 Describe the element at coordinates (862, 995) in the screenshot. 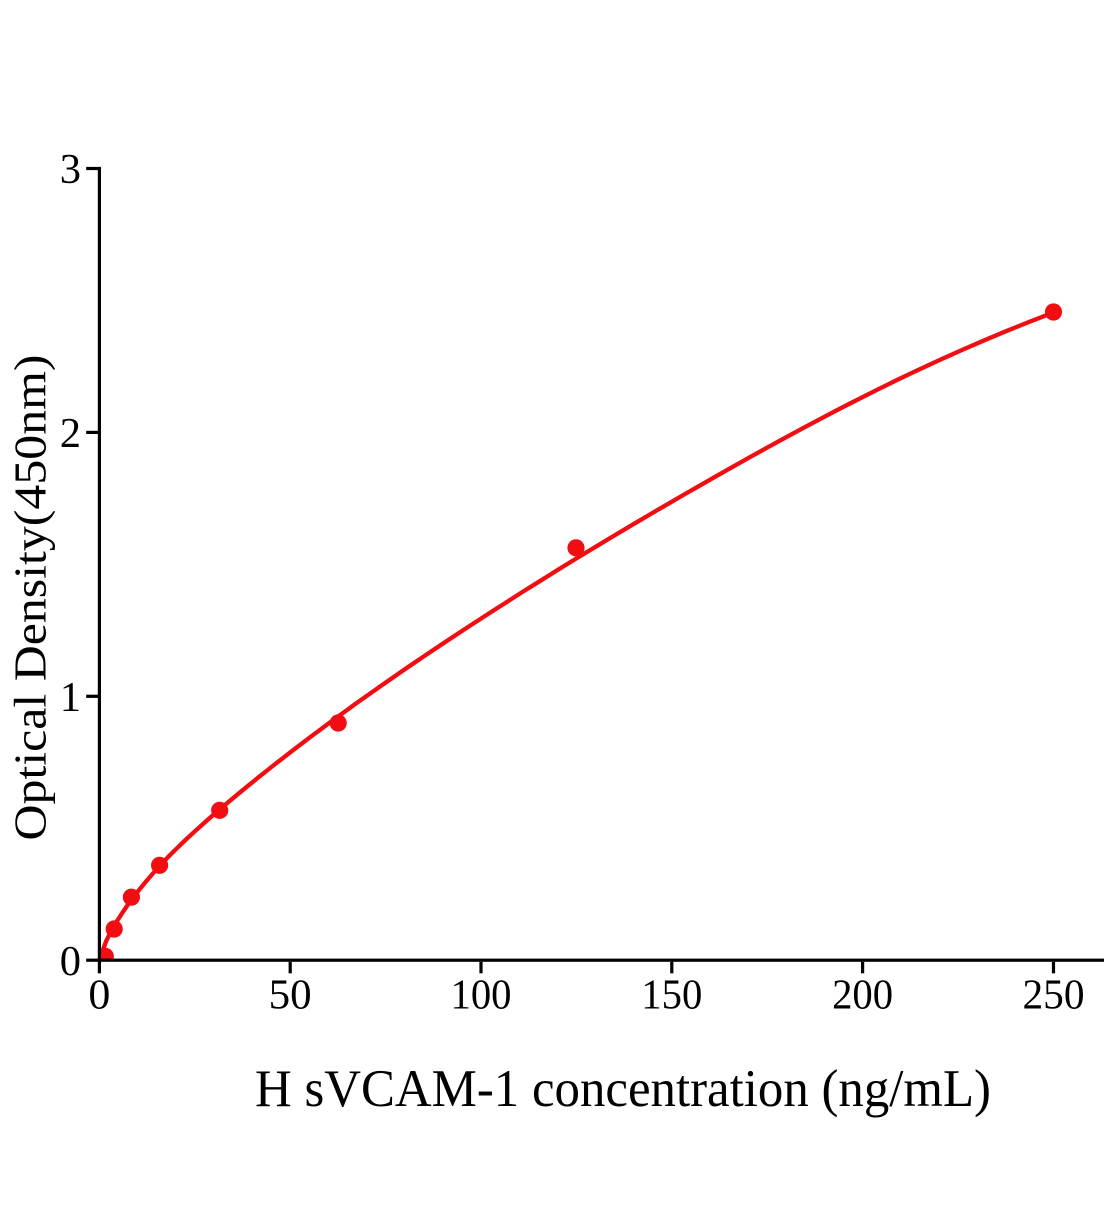

I see `svg-text: 200` at that location.